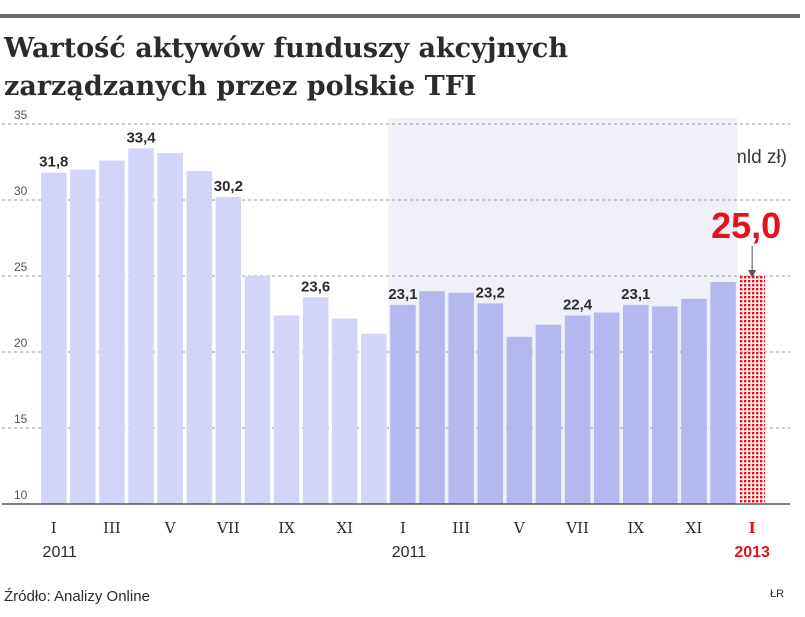  I want to click on value-label: 33,4, so click(141, 137).